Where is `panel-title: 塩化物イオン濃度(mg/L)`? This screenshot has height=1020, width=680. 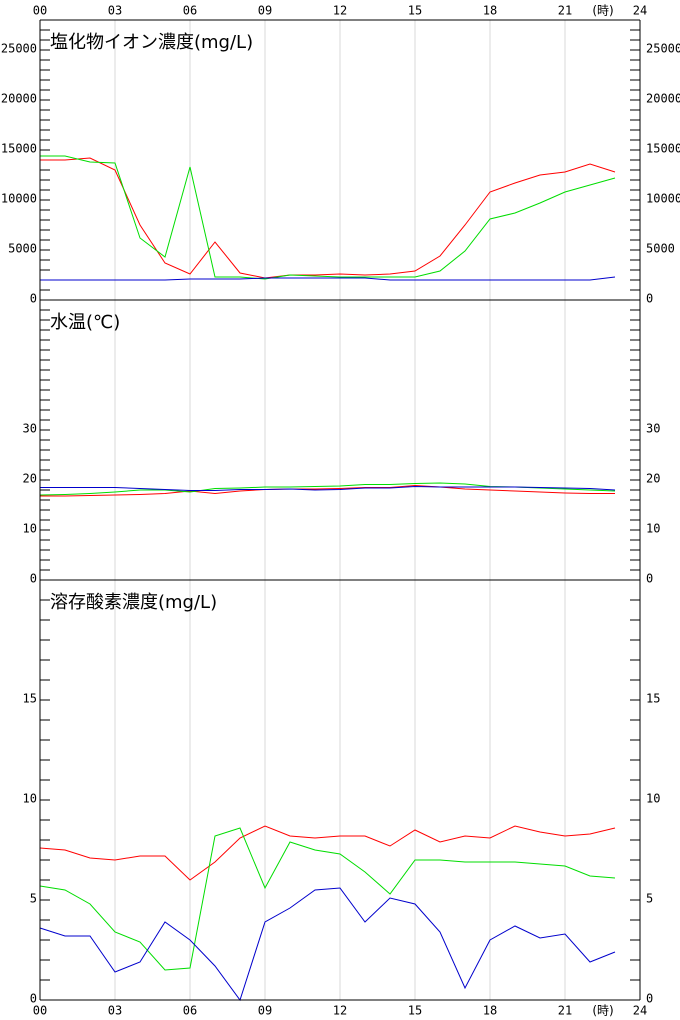 panel-title: 塩化物イオン濃度(mg/L) is located at coordinates (151, 42).